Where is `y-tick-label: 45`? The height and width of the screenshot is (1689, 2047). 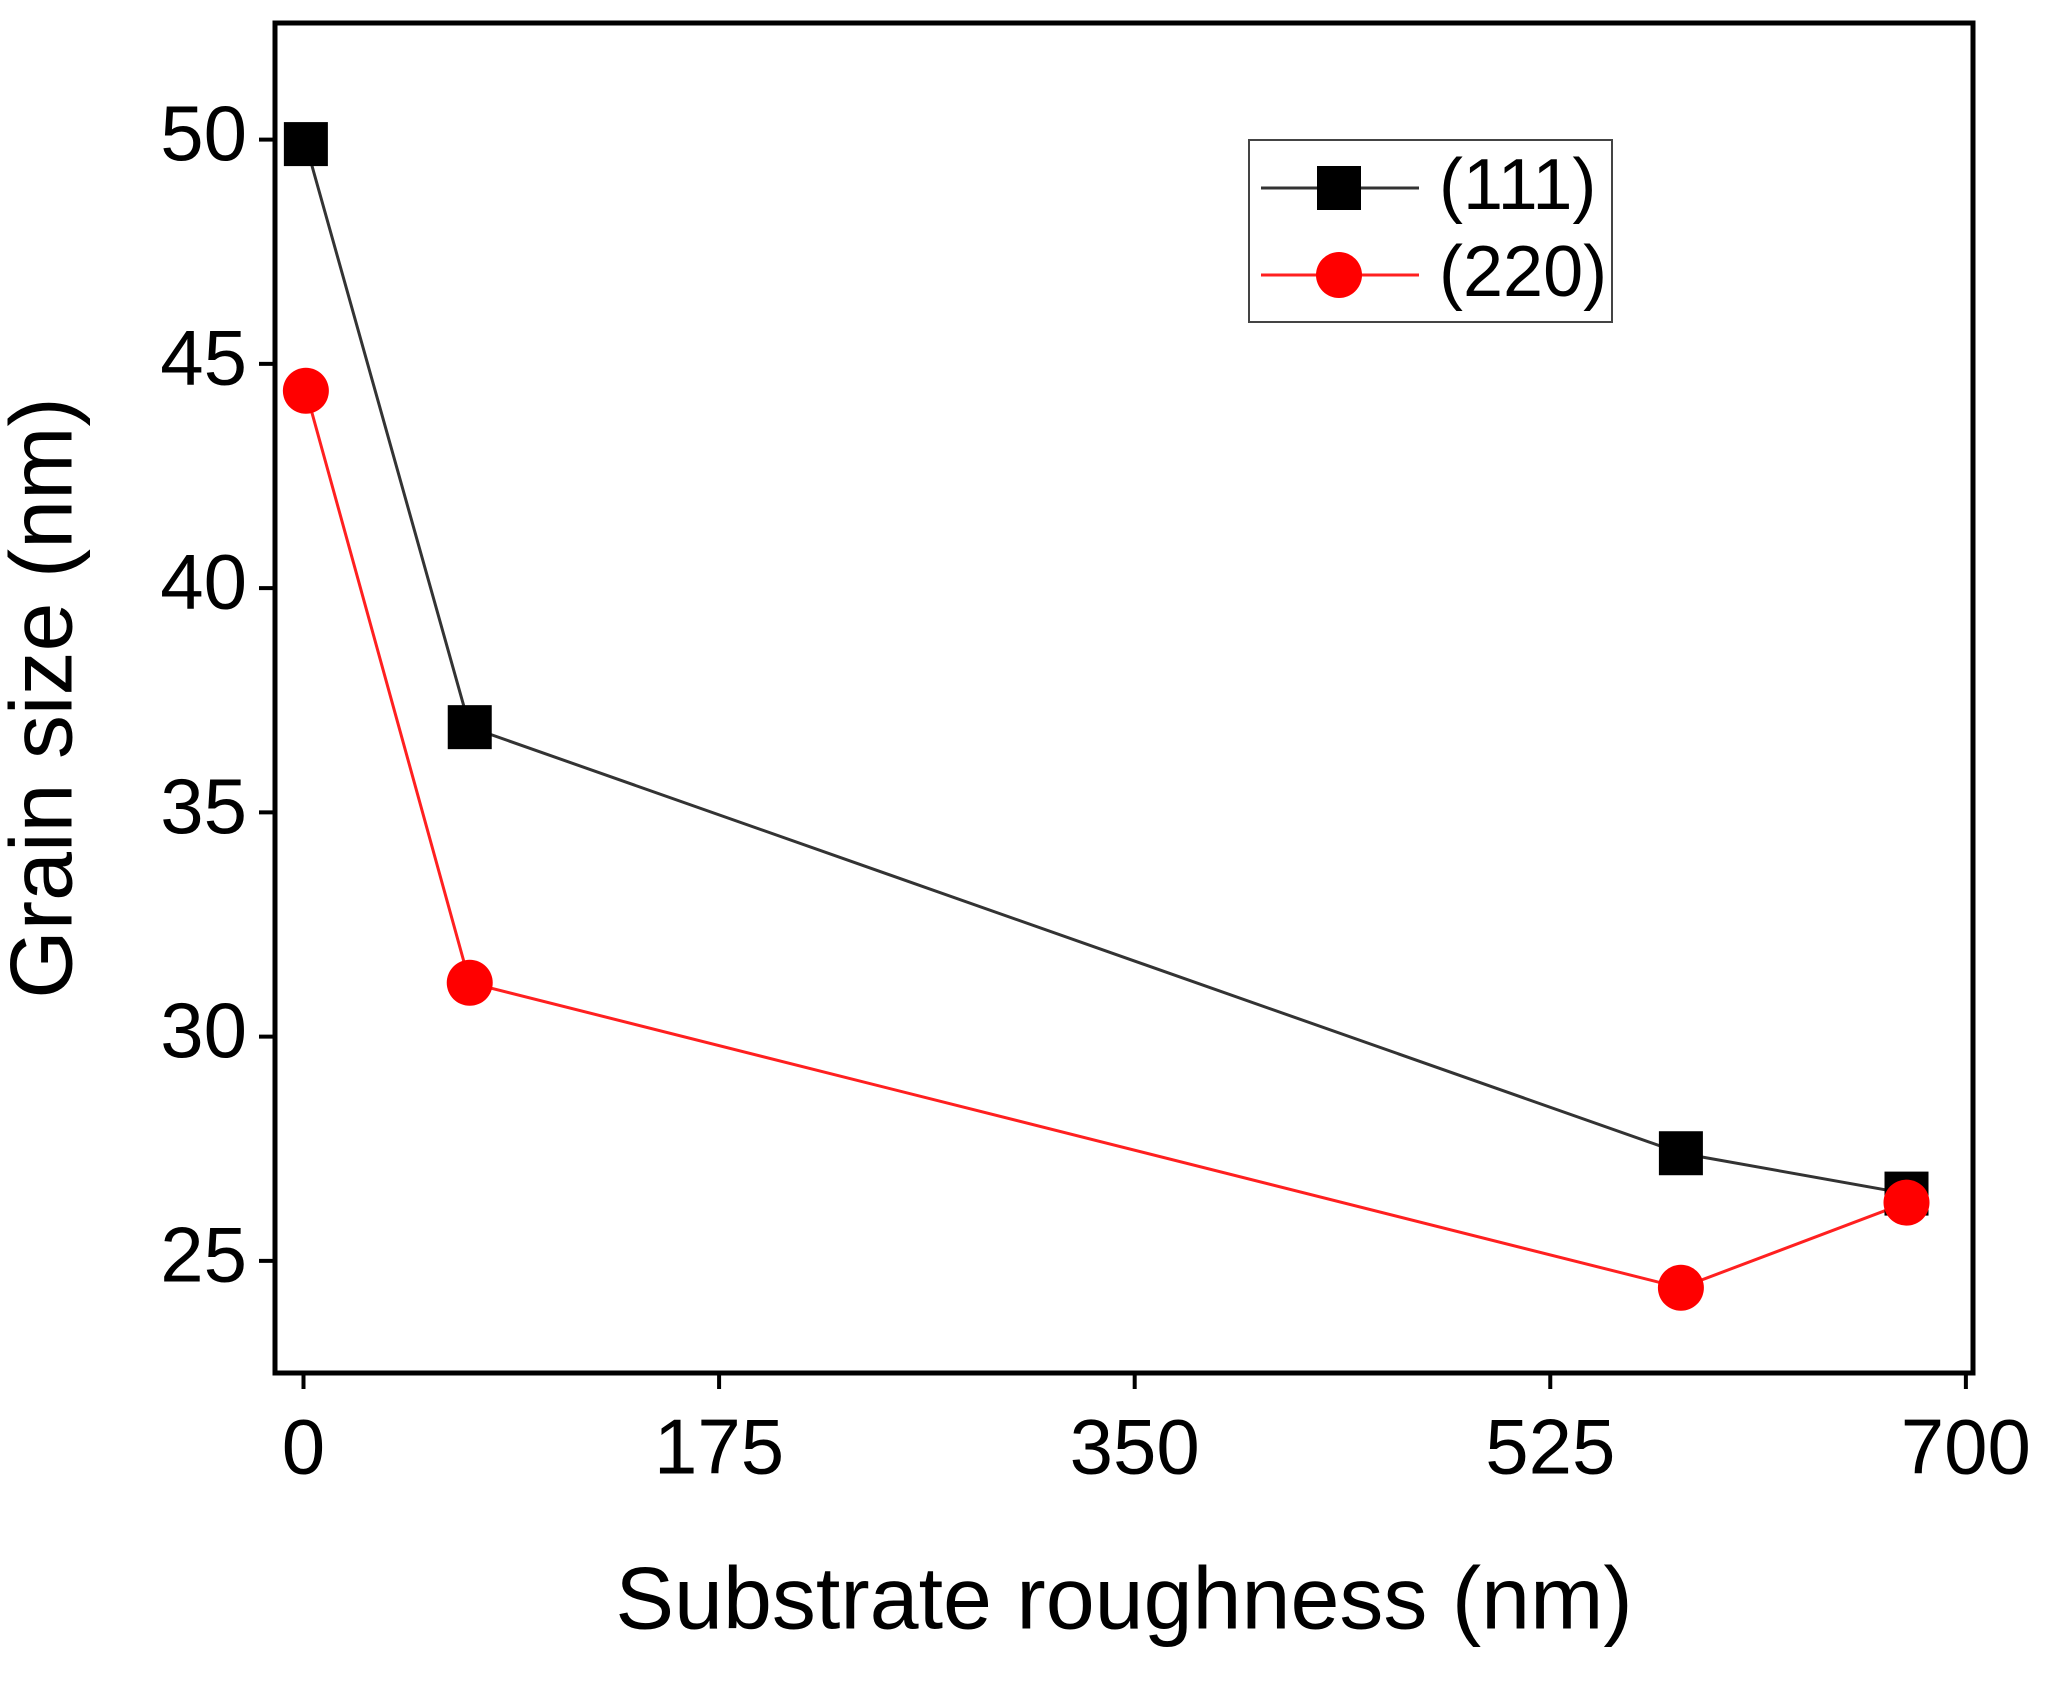 y-tick-label: 45 is located at coordinates (203, 357).